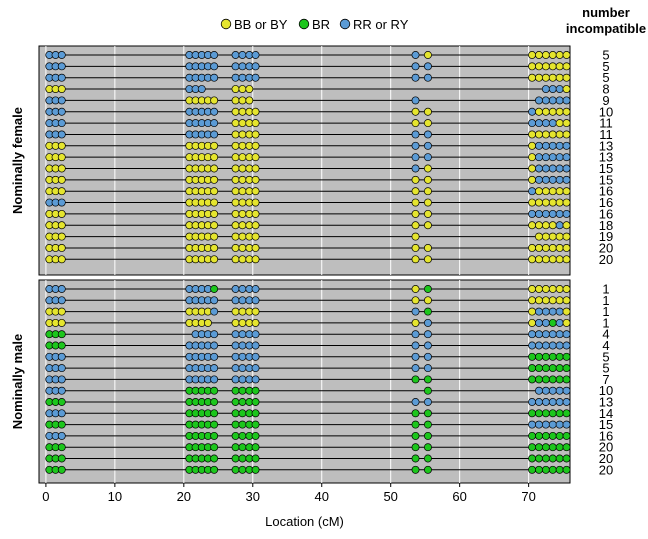 This screenshot has width=648, height=539. I want to click on panel-2-row-2-number-incompatible: 1, so click(605, 300).